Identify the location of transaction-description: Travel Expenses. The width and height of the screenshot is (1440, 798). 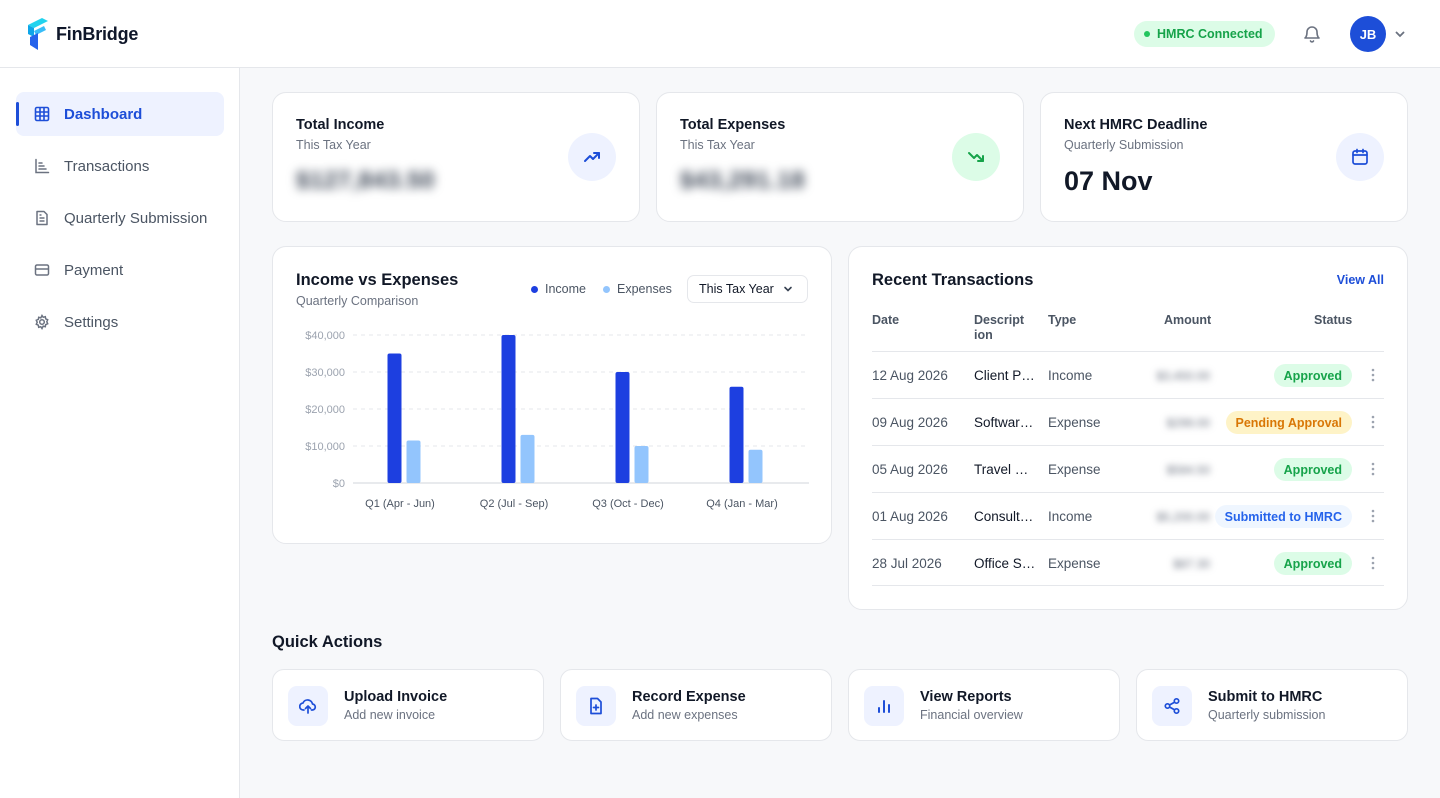
(1005, 469).